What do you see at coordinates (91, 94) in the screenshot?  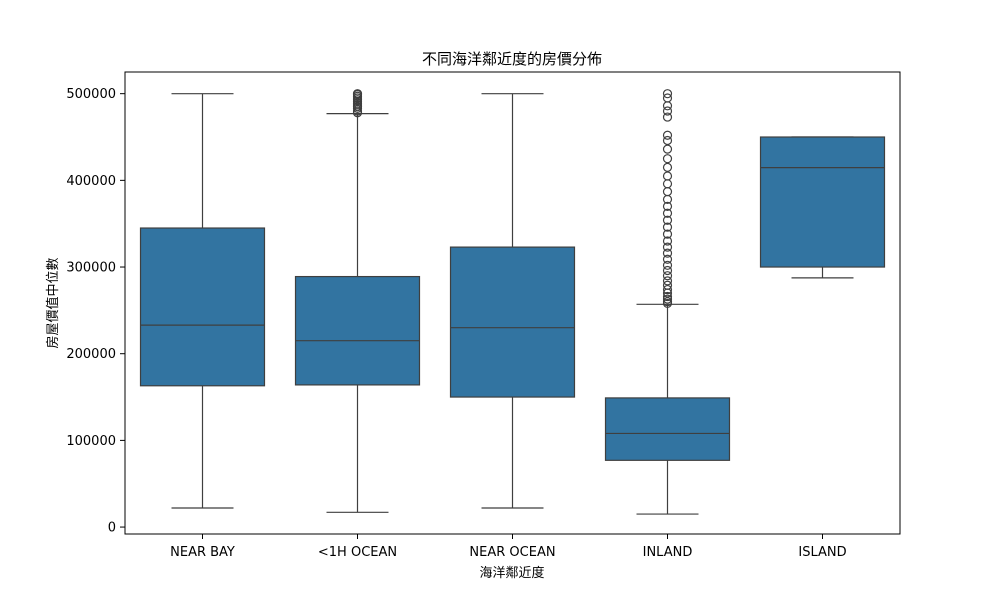 I see `y-tick-label: 500000` at bounding box center [91, 94].